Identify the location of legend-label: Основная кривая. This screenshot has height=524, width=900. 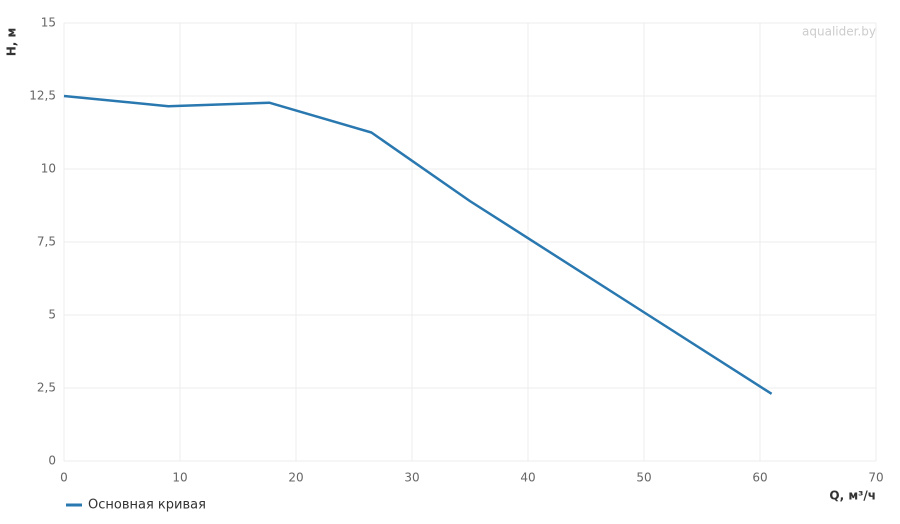
(147, 505).